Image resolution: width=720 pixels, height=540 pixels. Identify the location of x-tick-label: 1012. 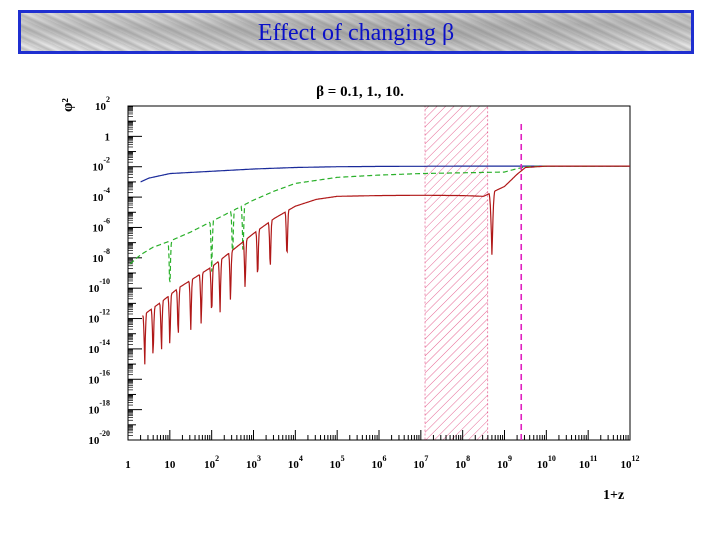
(630, 462).